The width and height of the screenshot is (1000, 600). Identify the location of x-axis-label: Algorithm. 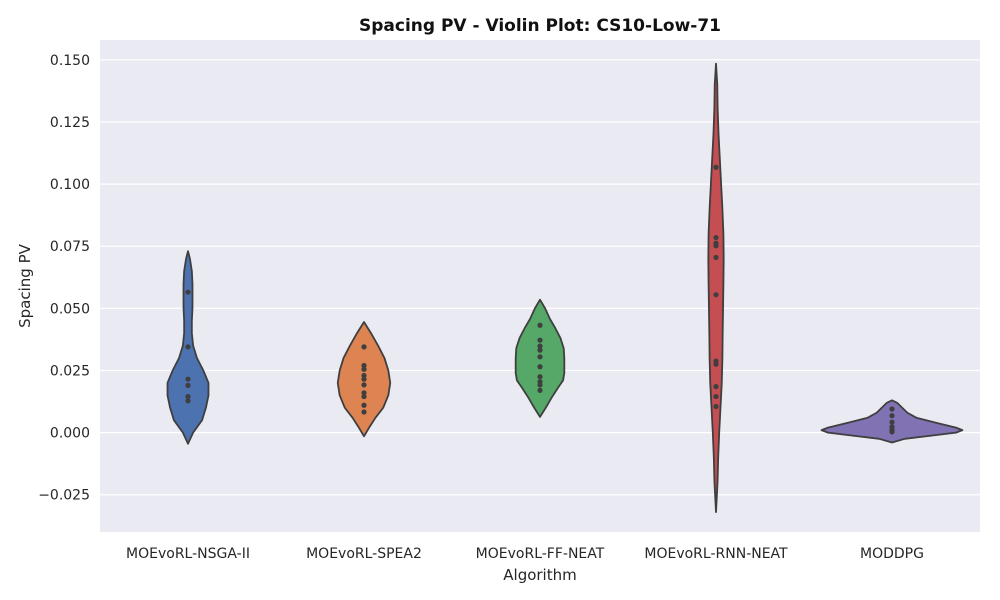
(539, 575).